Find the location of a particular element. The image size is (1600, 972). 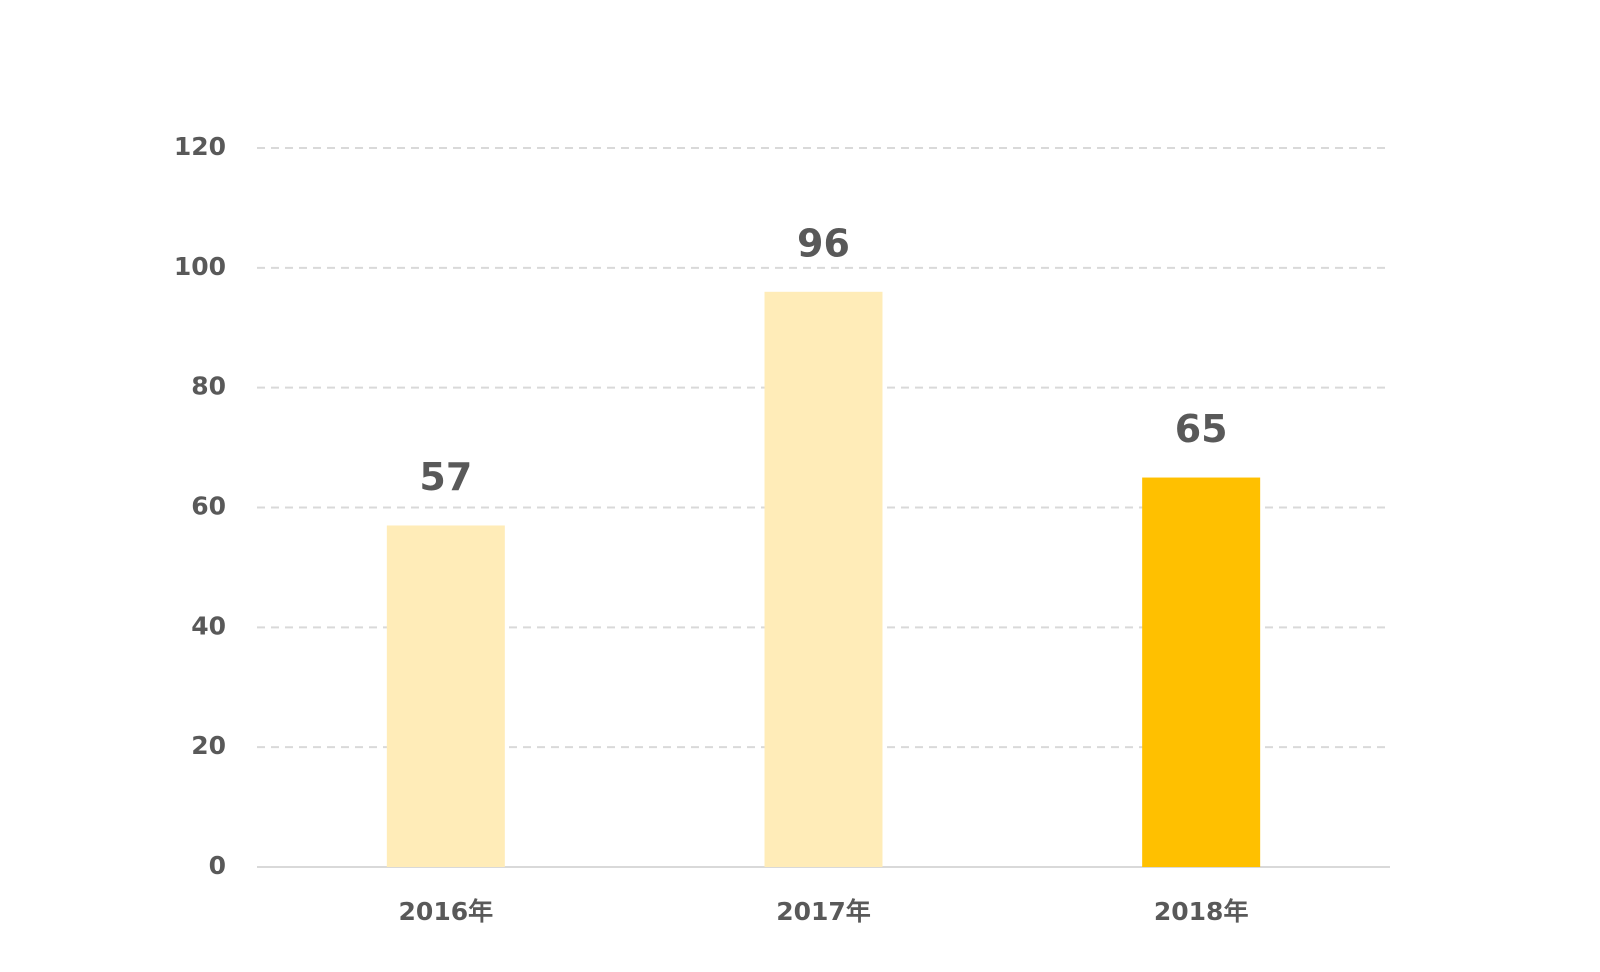

data-label: 96 is located at coordinates (823, 243).